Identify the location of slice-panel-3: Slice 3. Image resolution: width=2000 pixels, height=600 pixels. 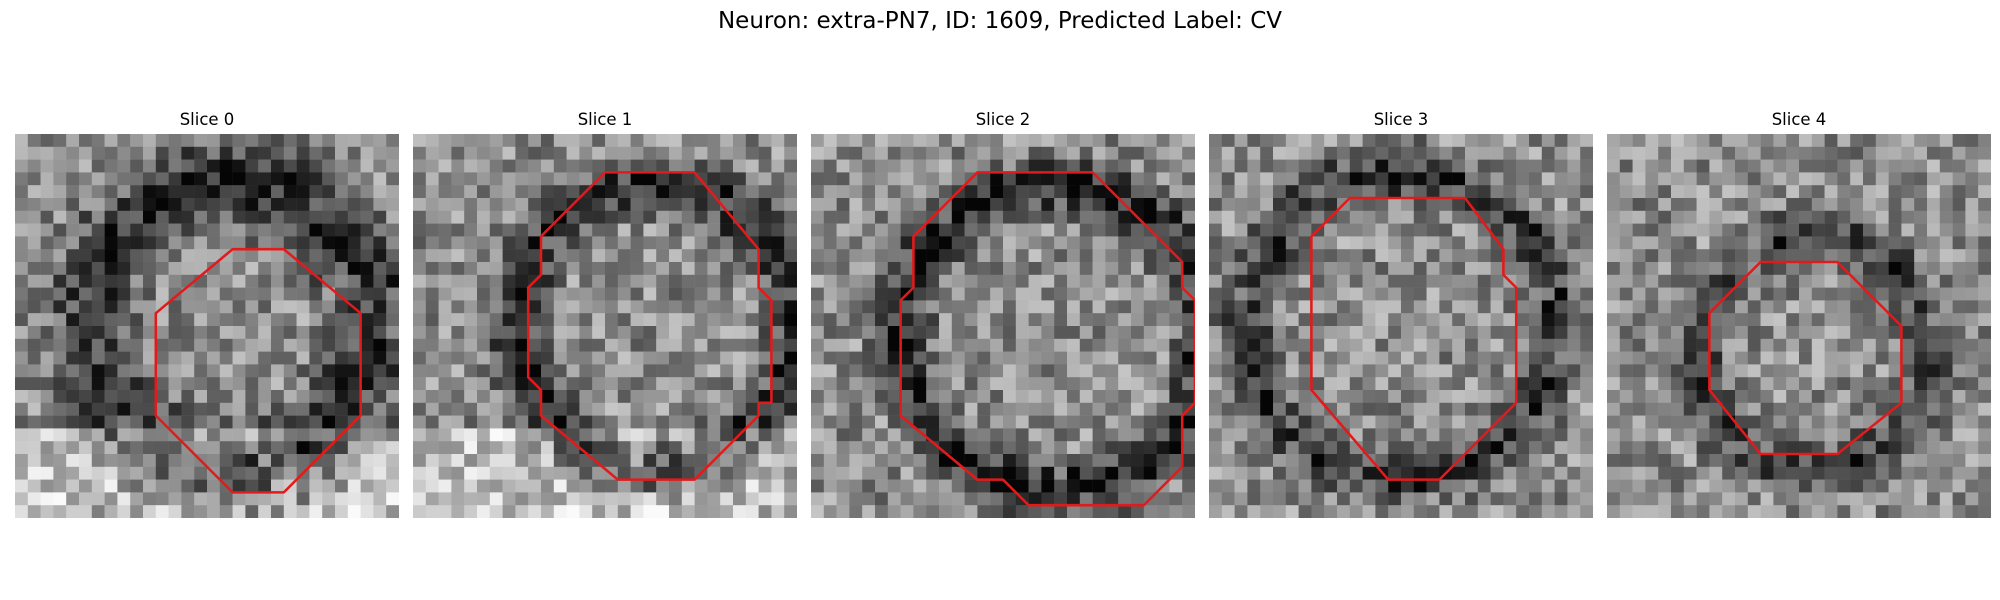
(1401, 313).